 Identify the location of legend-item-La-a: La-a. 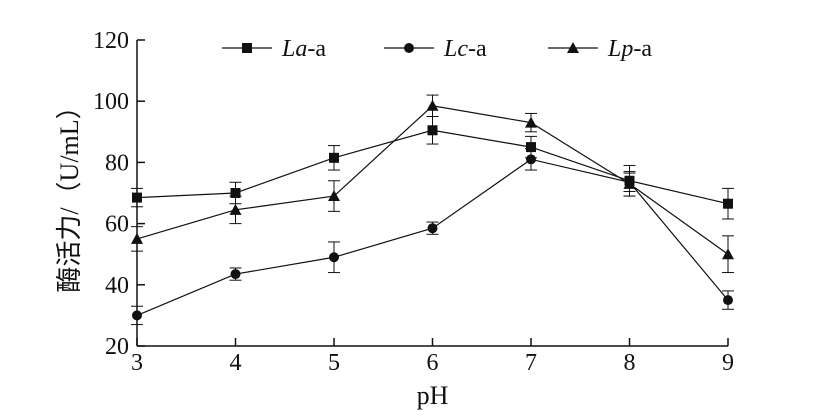
(274, 49).